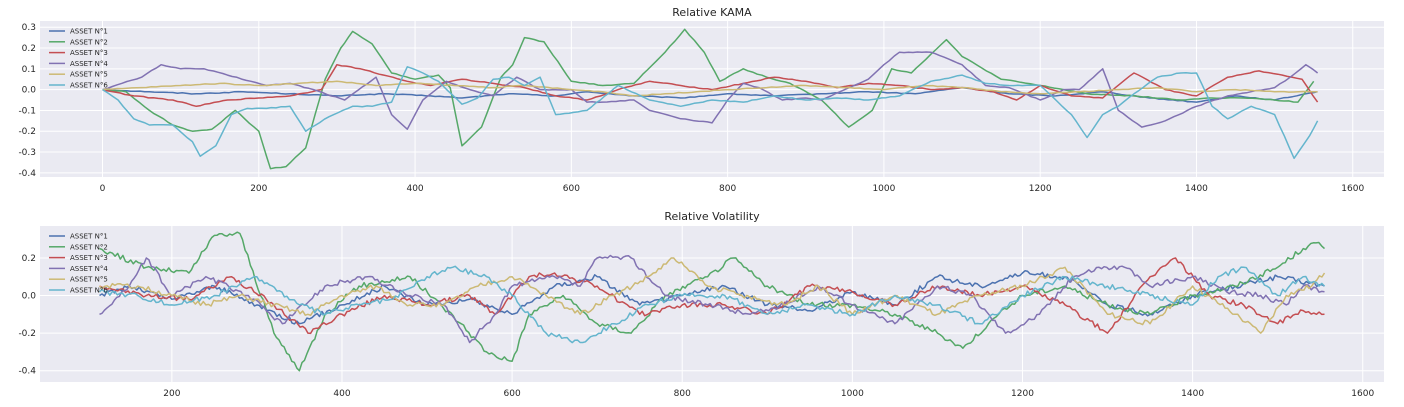 Image resolution: width=1404 pixels, height=407 pixels. Describe the element at coordinates (27, 153) in the screenshot. I see `y-tick-label: -0.3` at that location.